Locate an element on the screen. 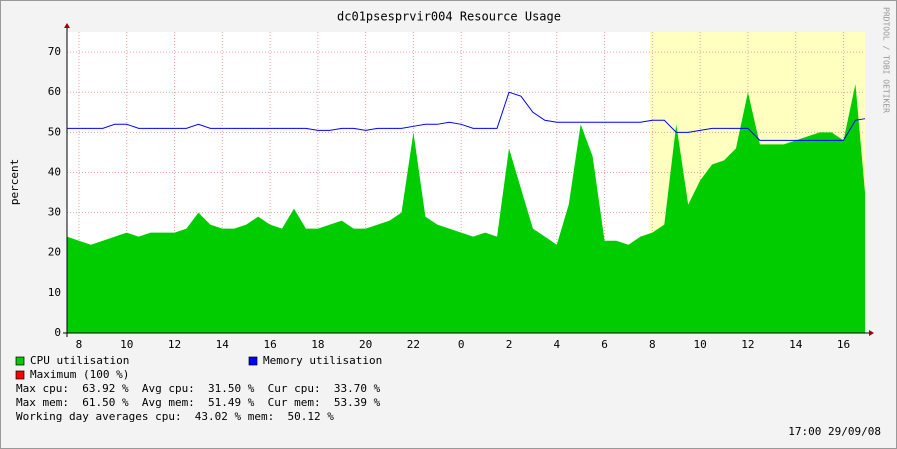 The image size is (897, 449). x-axis-arrow is located at coordinates (871, 333).